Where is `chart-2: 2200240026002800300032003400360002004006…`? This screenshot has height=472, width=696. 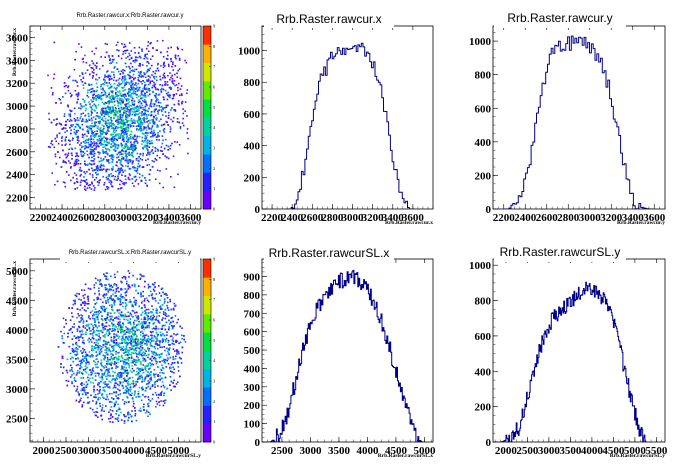 chart-2: 2200240026002800300032003400360002004006… is located at coordinates (336, 119).